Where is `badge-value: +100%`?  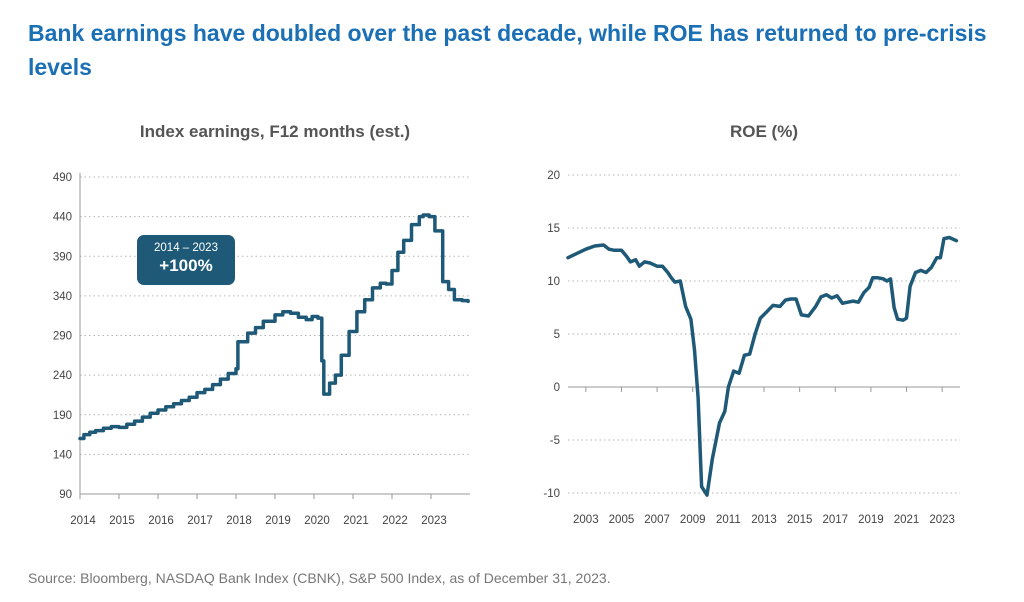
badge-value: +100% is located at coordinates (186, 265).